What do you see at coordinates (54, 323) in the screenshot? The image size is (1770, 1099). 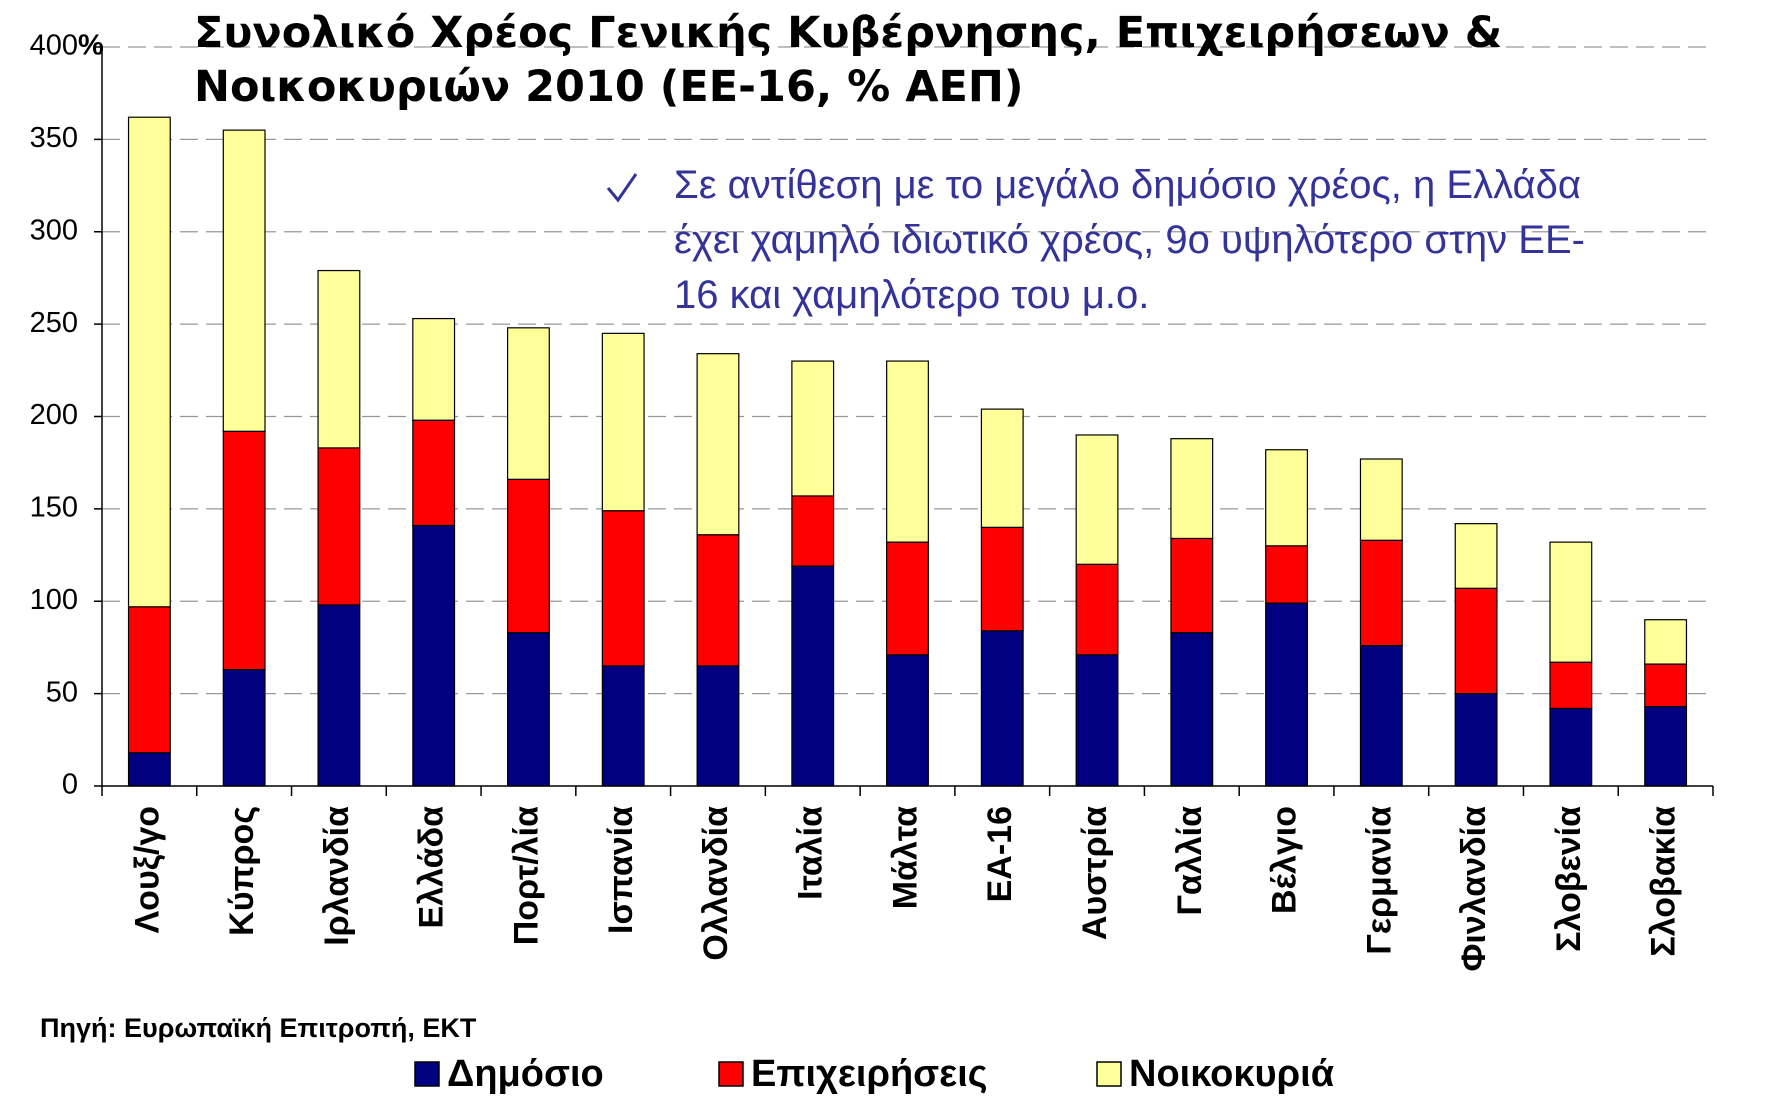 I see `y-tick-label: 250` at bounding box center [54, 323].